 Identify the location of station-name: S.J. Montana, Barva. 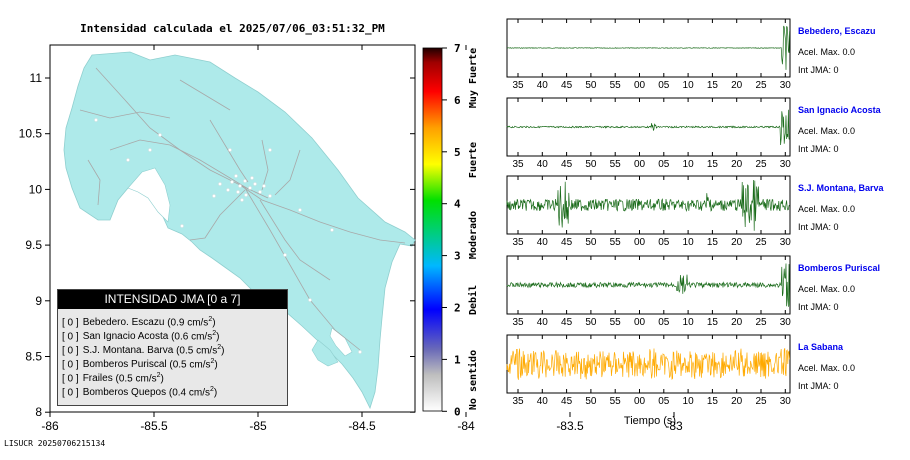
(841, 188).